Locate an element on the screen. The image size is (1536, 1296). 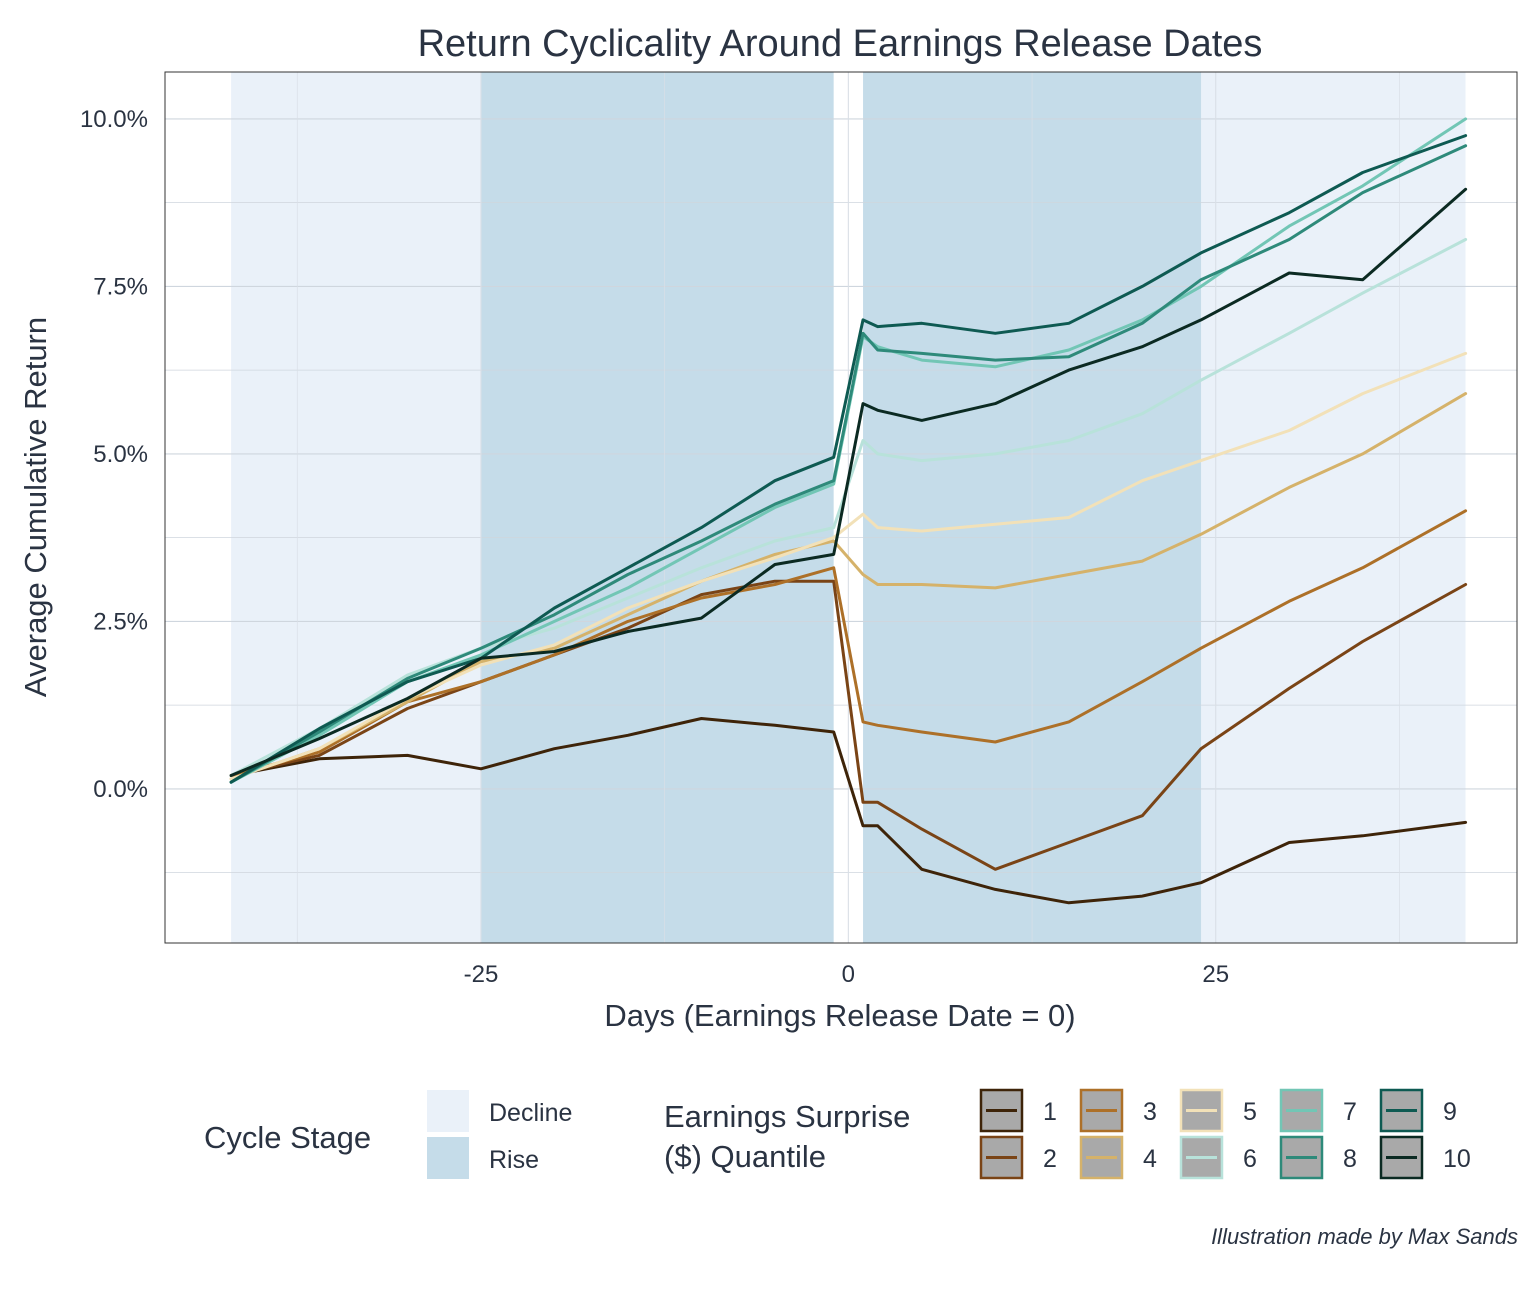
legend-label-2: 2 is located at coordinates (1050, 1159).